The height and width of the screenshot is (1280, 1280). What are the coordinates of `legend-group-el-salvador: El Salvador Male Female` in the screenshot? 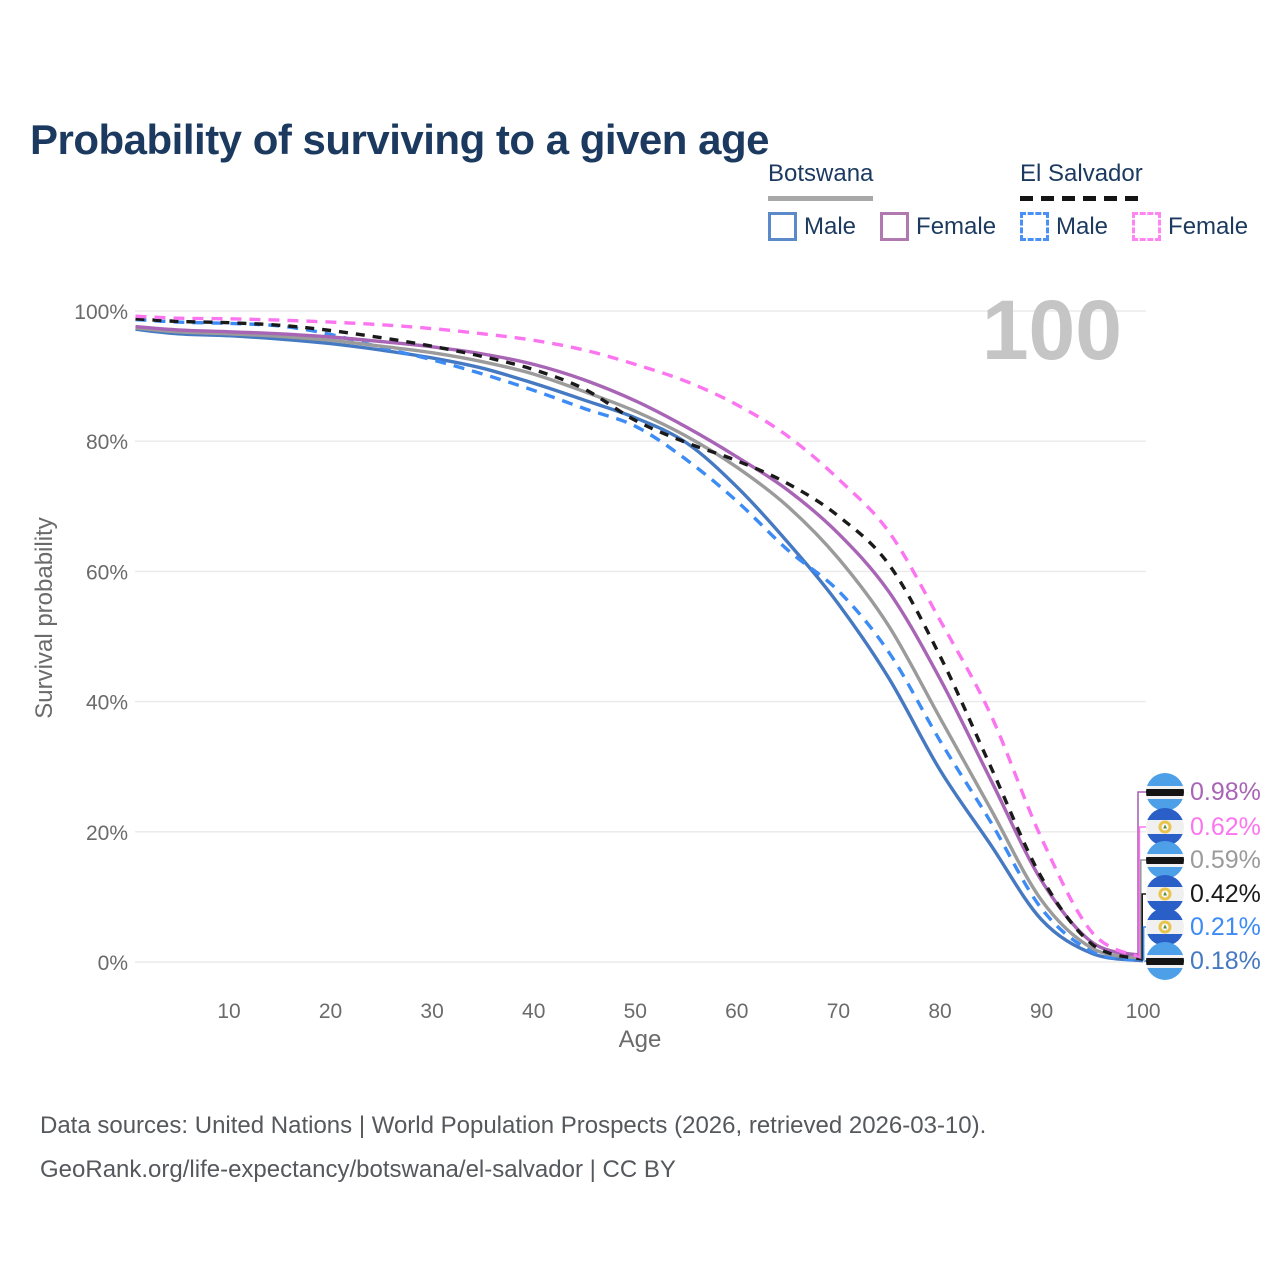 It's located at (1134, 200).